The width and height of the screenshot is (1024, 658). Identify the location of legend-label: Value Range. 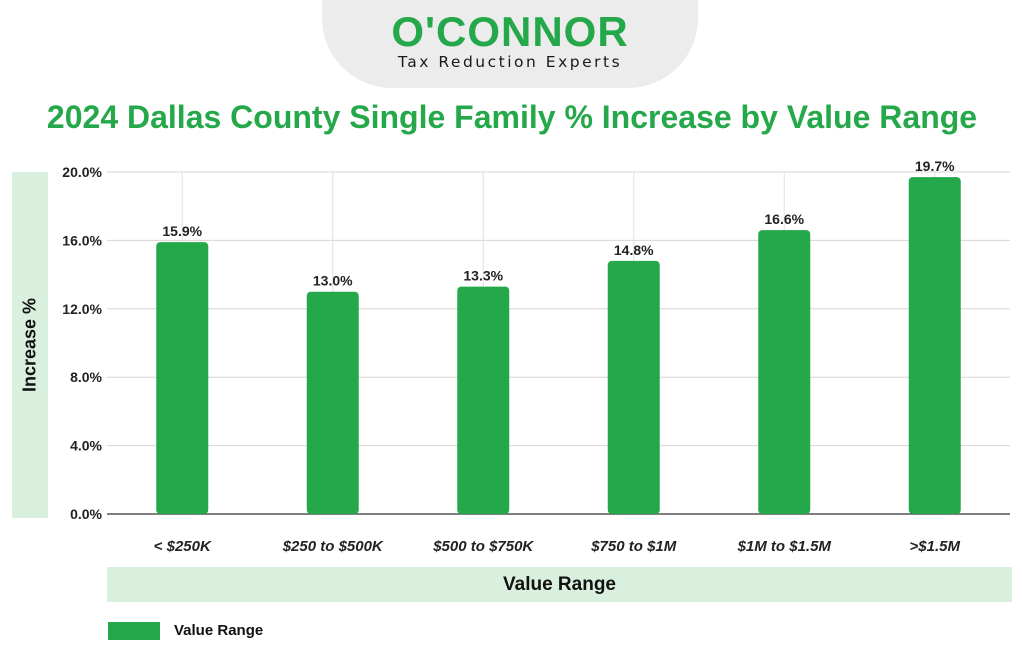
(219, 630).